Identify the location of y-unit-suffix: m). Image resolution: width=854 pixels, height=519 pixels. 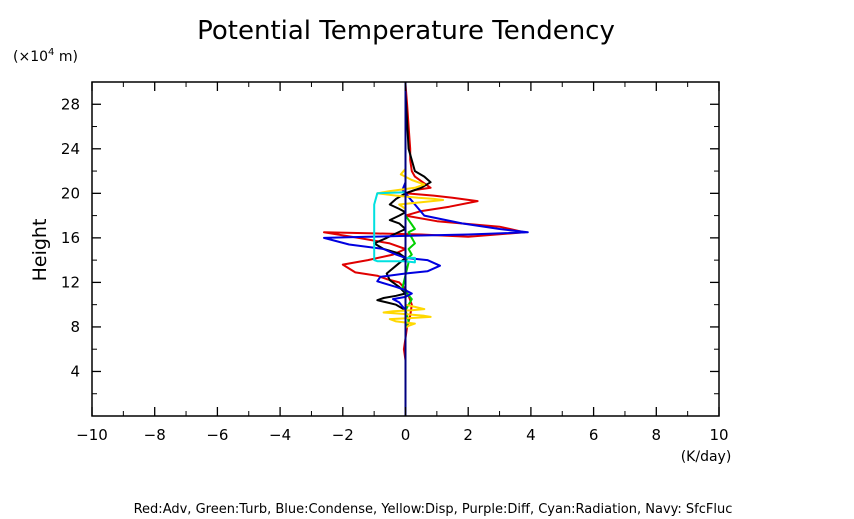
(66, 57).